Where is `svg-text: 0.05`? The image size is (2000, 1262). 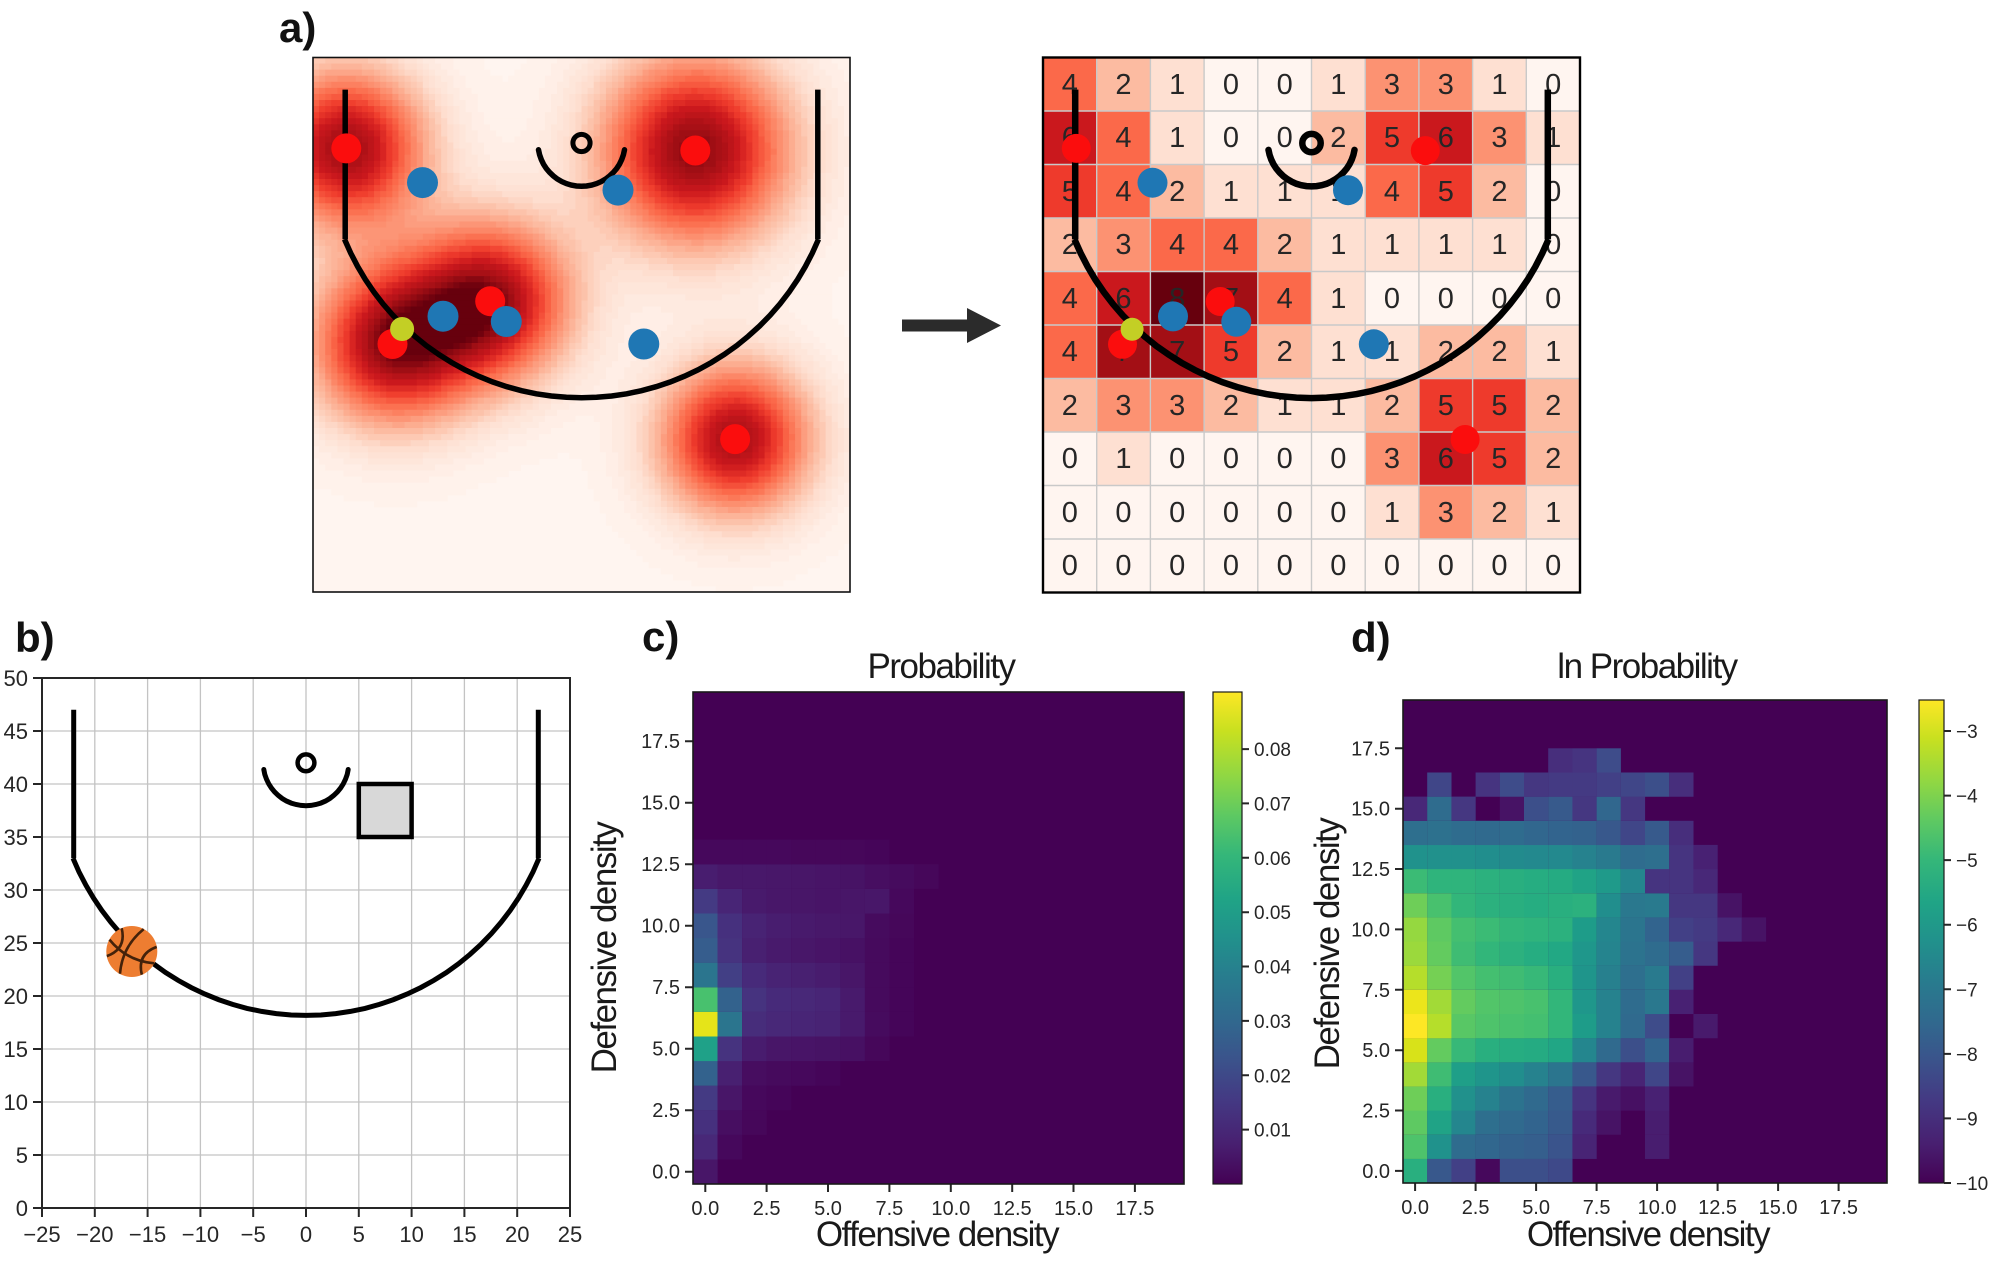
svg-text: 0.05 is located at coordinates (1272, 913).